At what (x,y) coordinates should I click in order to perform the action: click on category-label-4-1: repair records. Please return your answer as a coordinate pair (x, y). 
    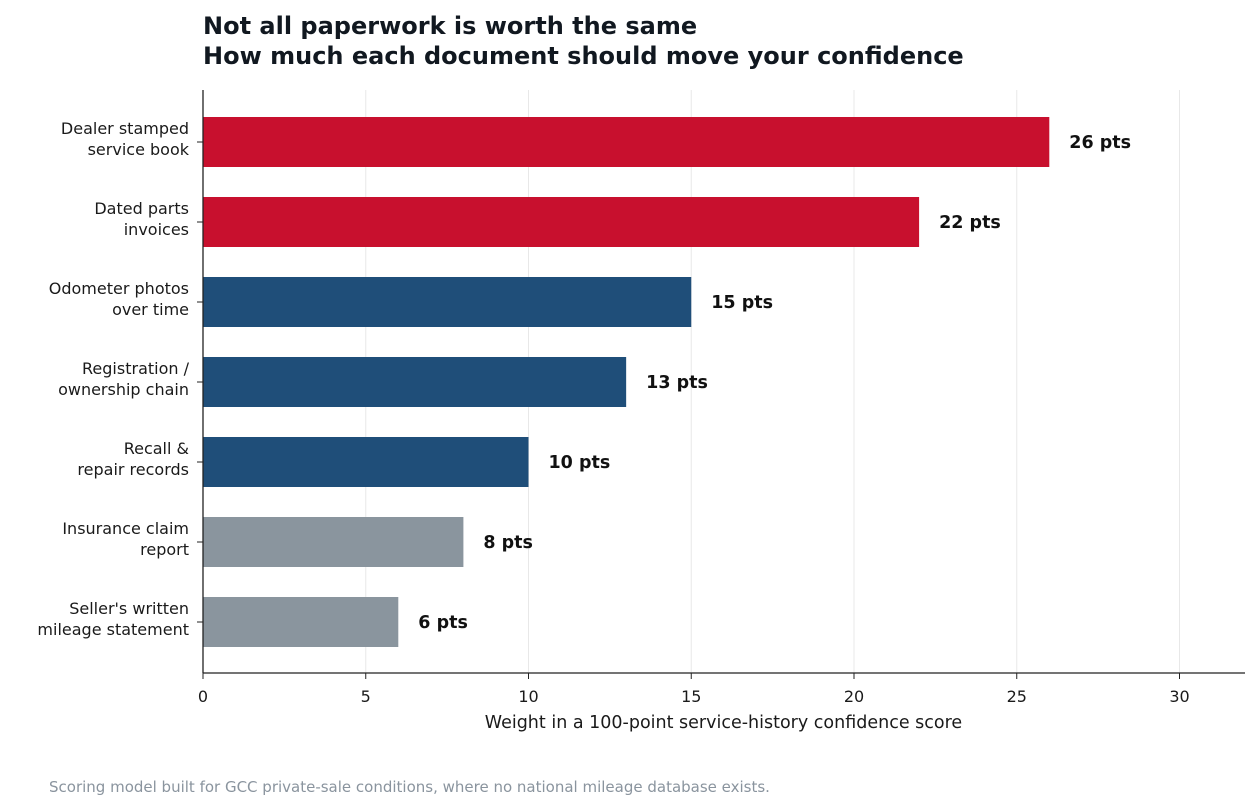
    Looking at the image, I should click on (133, 469).